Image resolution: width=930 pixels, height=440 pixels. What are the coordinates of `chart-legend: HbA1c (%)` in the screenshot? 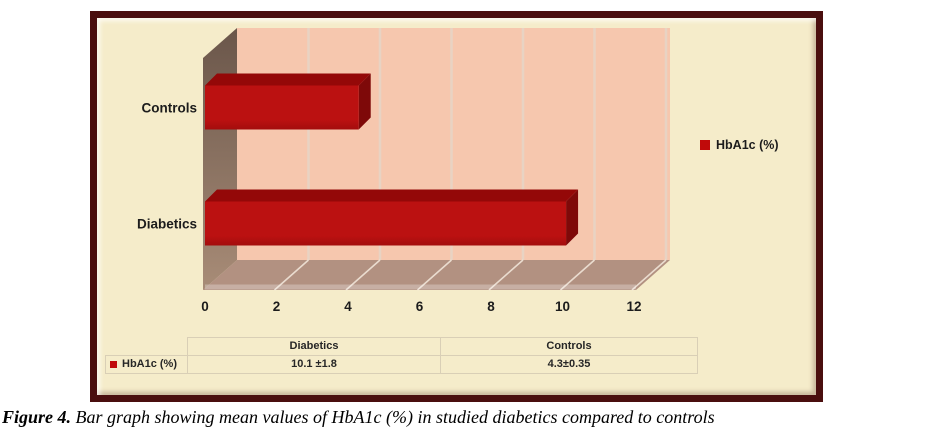 It's located at (739, 145).